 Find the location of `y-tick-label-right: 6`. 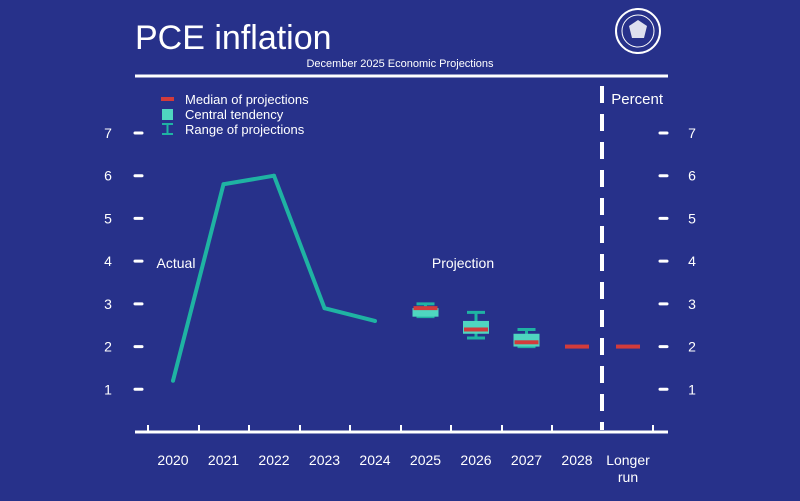

y-tick-label-right: 6 is located at coordinates (692, 176).